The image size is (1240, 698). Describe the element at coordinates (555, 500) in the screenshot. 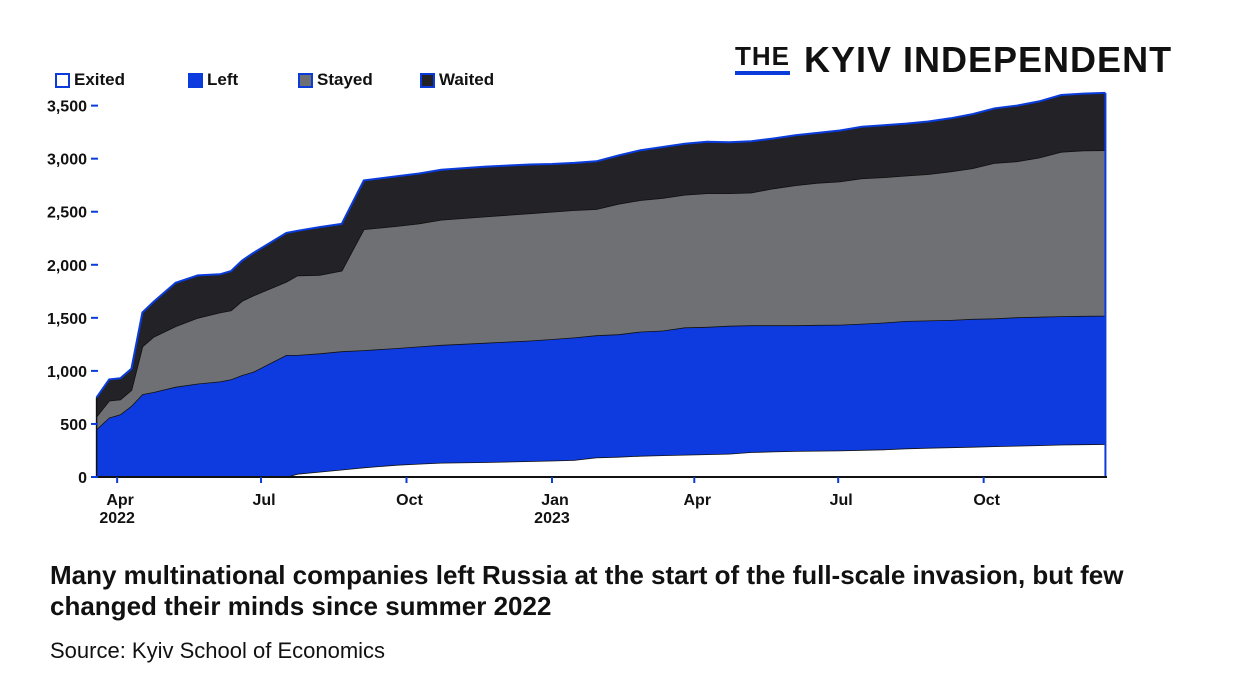

I see `x-tick-label-3: Jan` at that location.